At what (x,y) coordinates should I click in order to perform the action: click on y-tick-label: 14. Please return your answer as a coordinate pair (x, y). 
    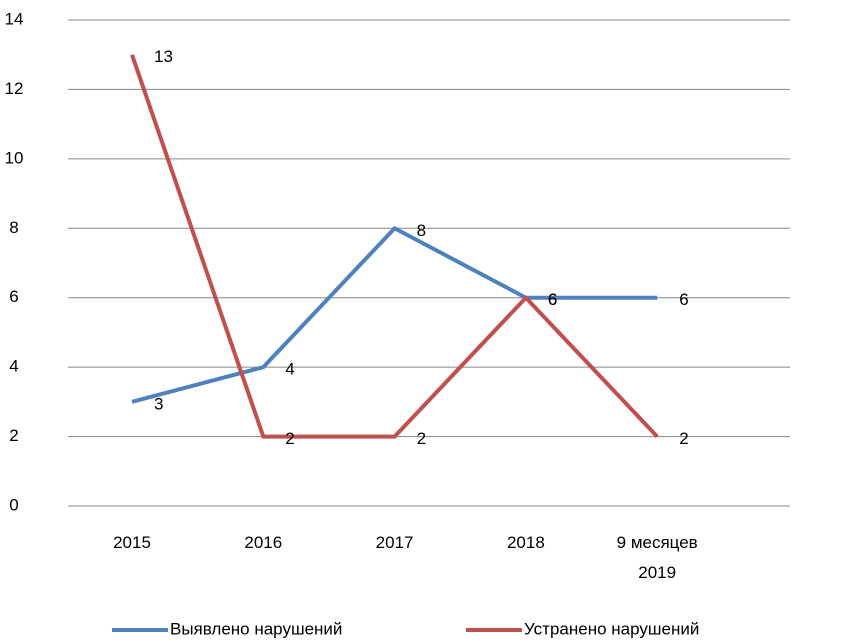
    Looking at the image, I should click on (14, 18).